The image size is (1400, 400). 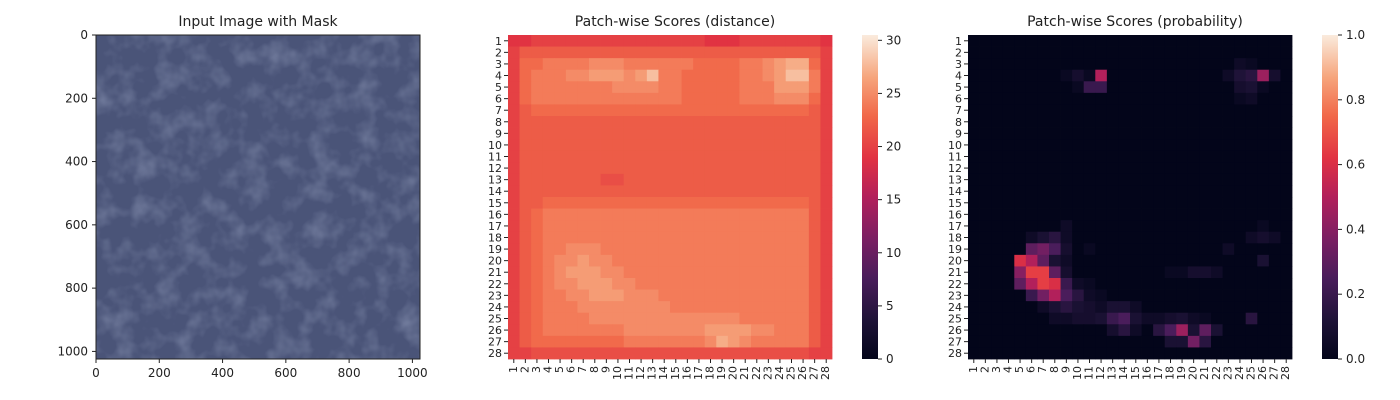 What do you see at coordinates (1262, 373) in the screenshot?
I see `x-tick-label: 26` at bounding box center [1262, 373].